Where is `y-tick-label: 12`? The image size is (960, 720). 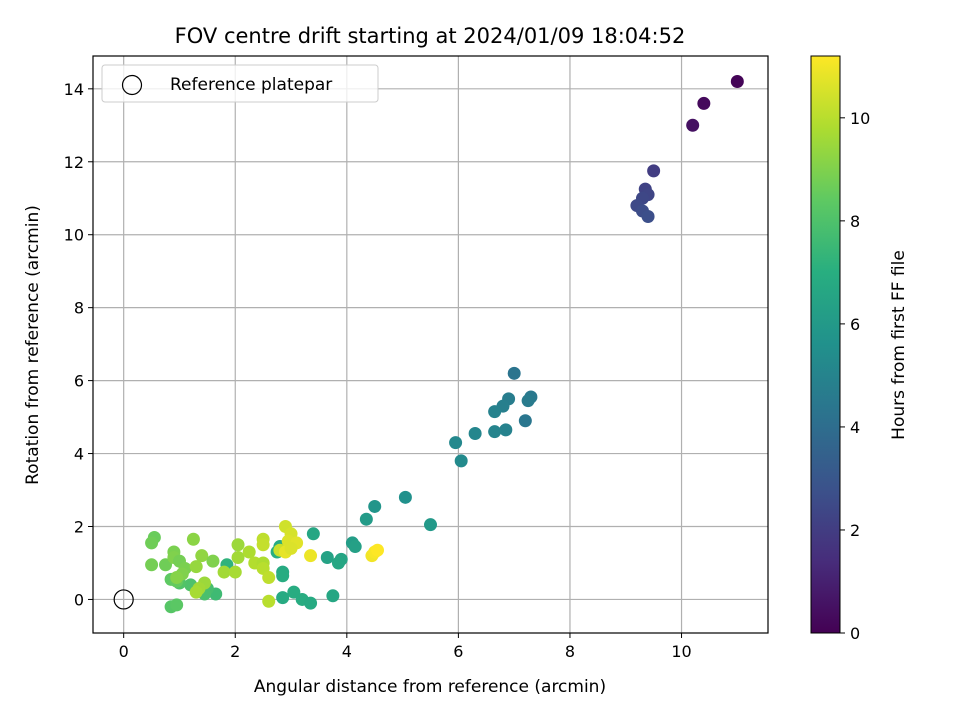
y-tick-label: 12 is located at coordinates (74, 162).